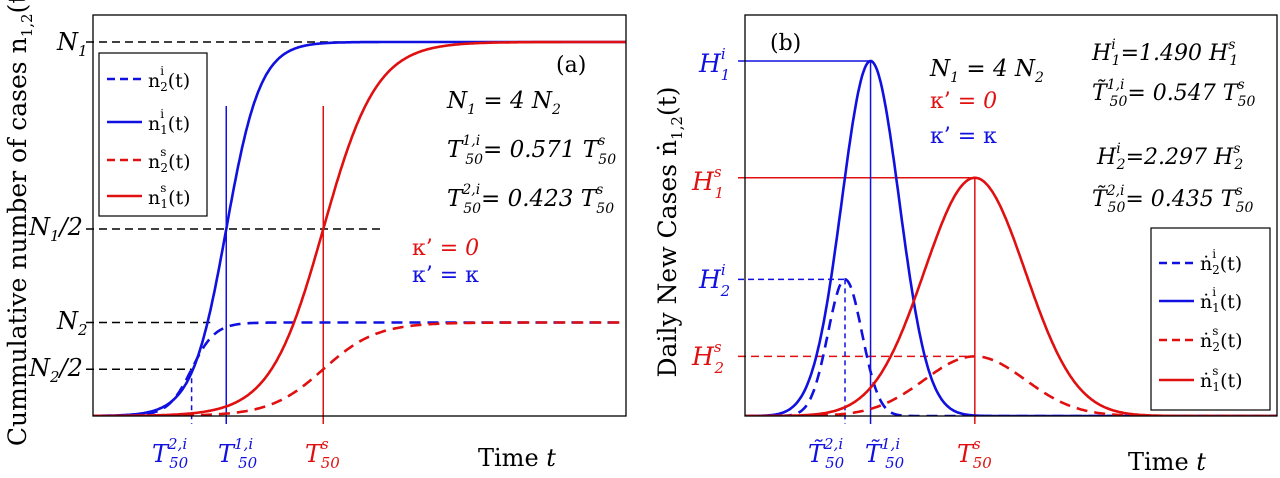 Image resolution: width=1280 pixels, height=478 pixels. I want to click on a-xtick-t50-s: Ts 50, so click(322, 453).